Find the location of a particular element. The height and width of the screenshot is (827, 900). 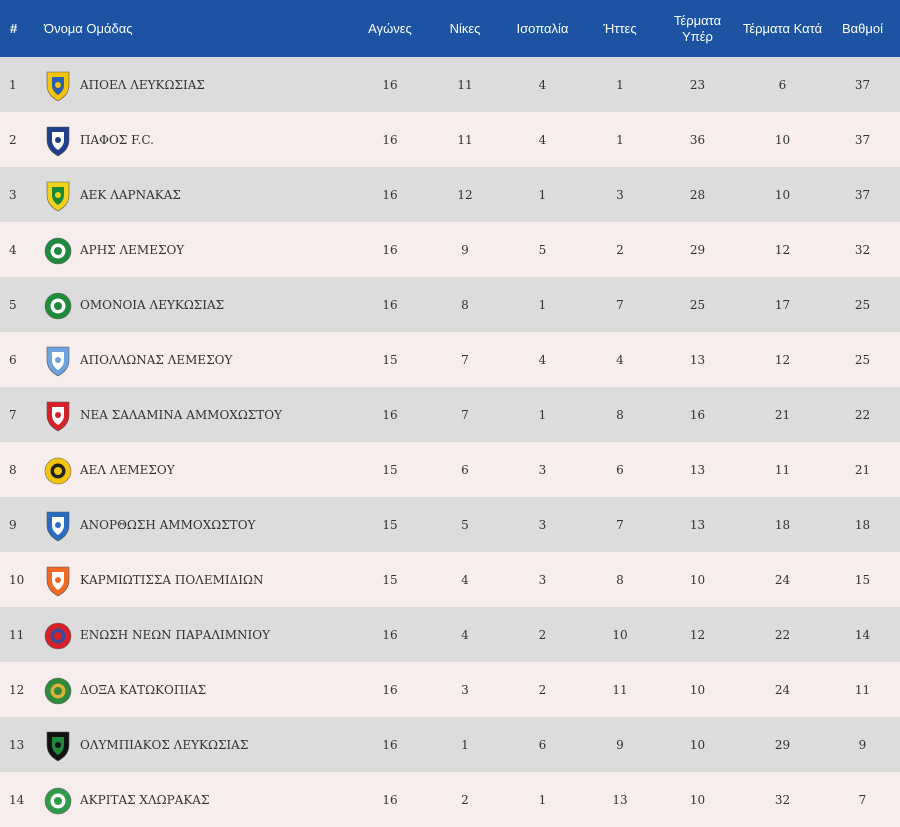

team-info: ΟΜΟΝΟΙΑ ΛΕΥΚΩΣΙΑΣ is located at coordinates (197, 304).